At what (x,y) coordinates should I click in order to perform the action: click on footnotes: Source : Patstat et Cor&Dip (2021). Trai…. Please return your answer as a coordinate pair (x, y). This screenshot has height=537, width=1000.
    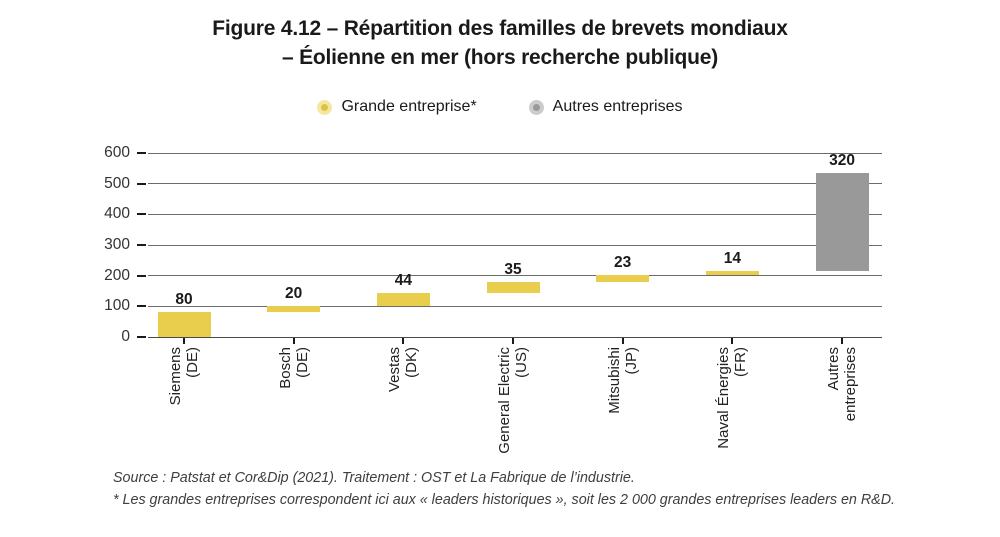
    Looking at the image, I should click on (504, 489).